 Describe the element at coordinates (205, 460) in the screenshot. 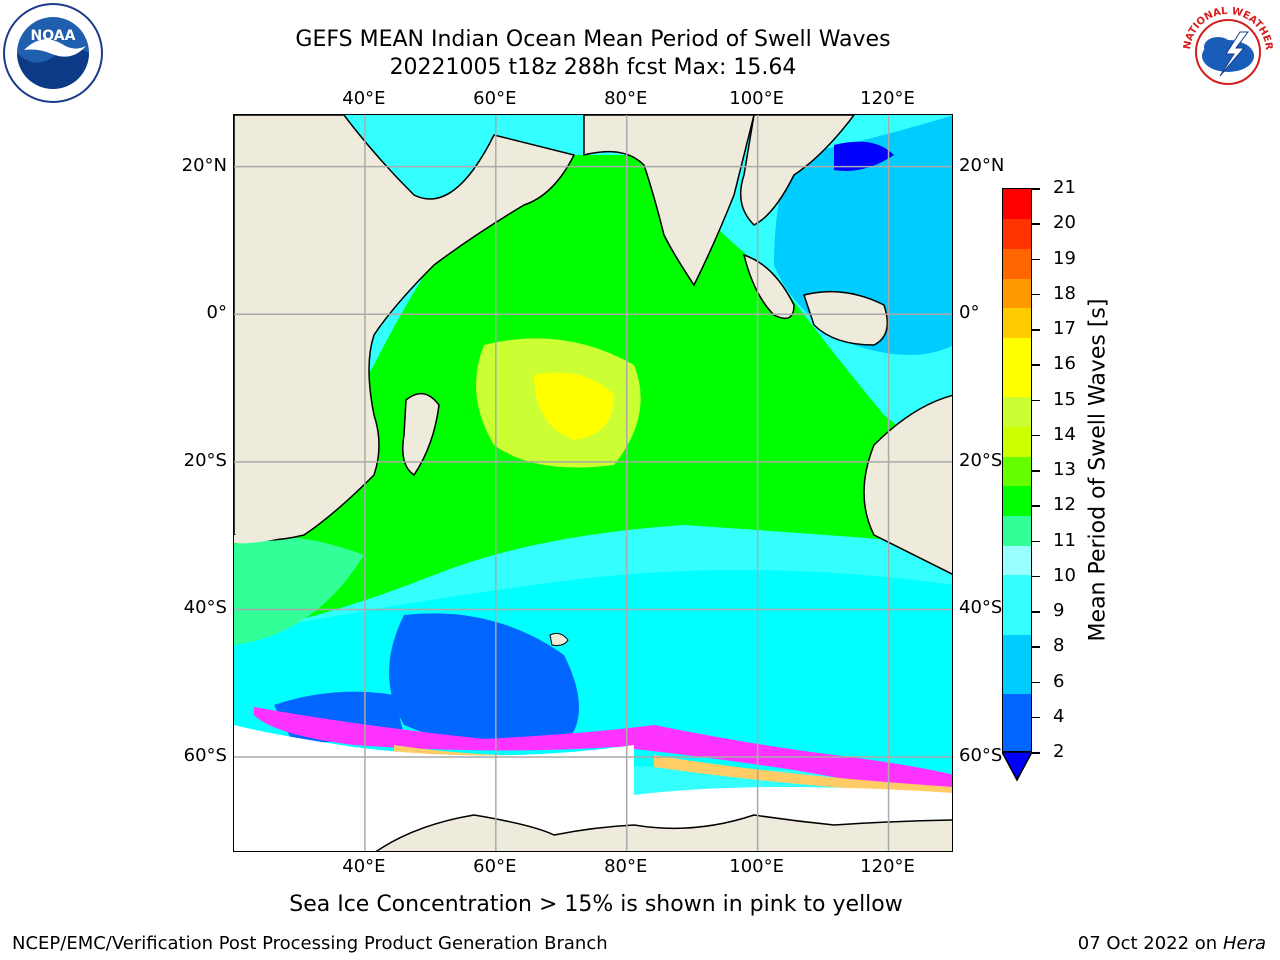

I see `lat-label-left: 20°S` at that location.